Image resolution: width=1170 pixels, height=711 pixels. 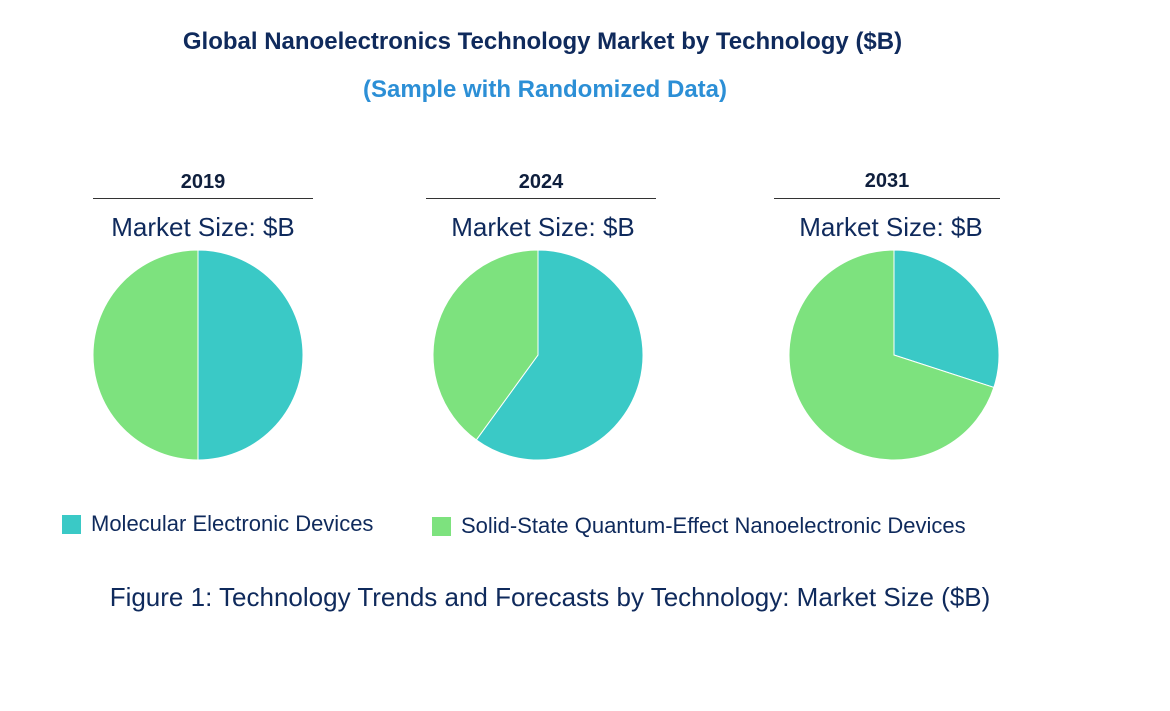 I want to click on pie-slice-2024-solid-state, so click(x=485, y=345).